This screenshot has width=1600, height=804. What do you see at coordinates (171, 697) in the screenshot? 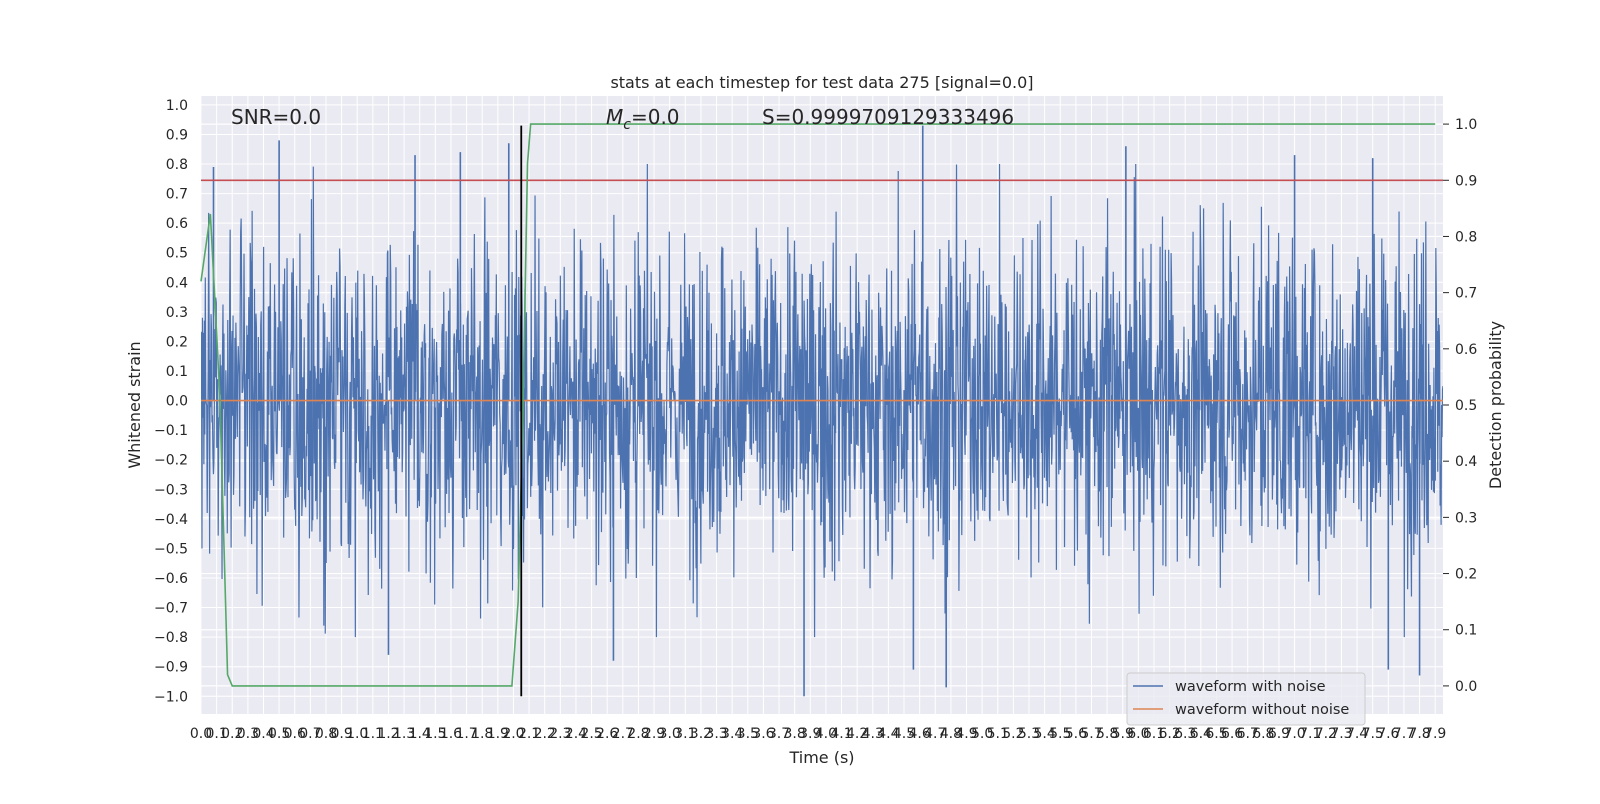
I see `y-tick-label: −1.0` at bounding box center [171, 697].